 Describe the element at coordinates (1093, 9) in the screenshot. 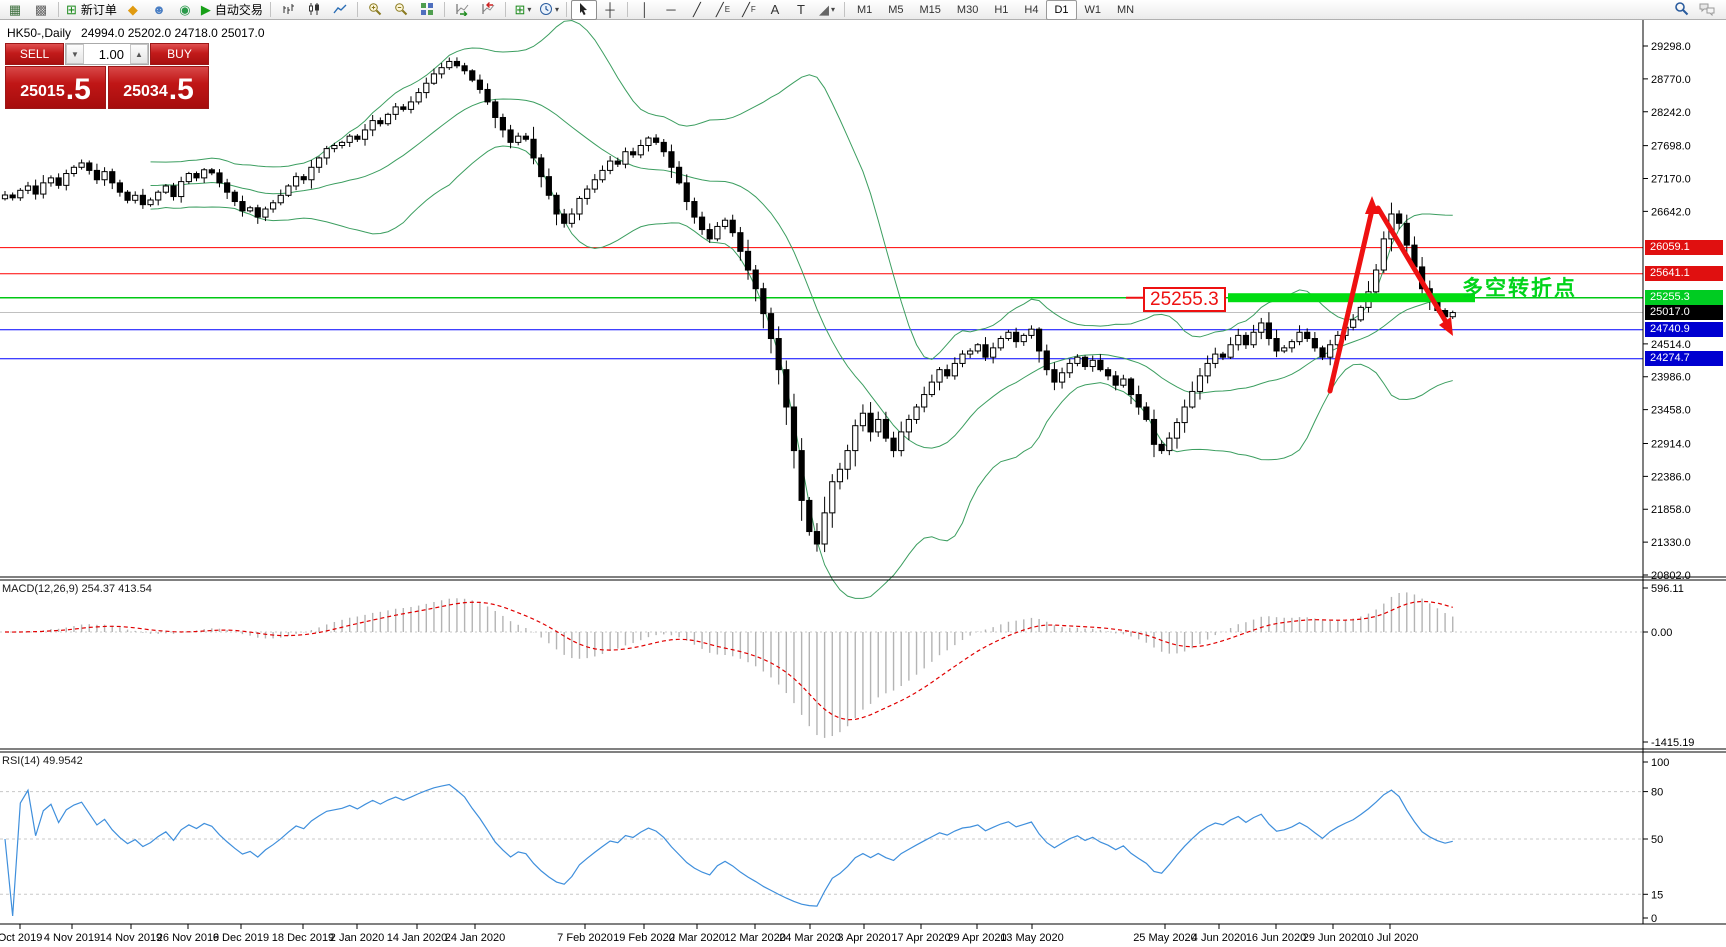

I see `timeframe-w1-button: W1` at that location.